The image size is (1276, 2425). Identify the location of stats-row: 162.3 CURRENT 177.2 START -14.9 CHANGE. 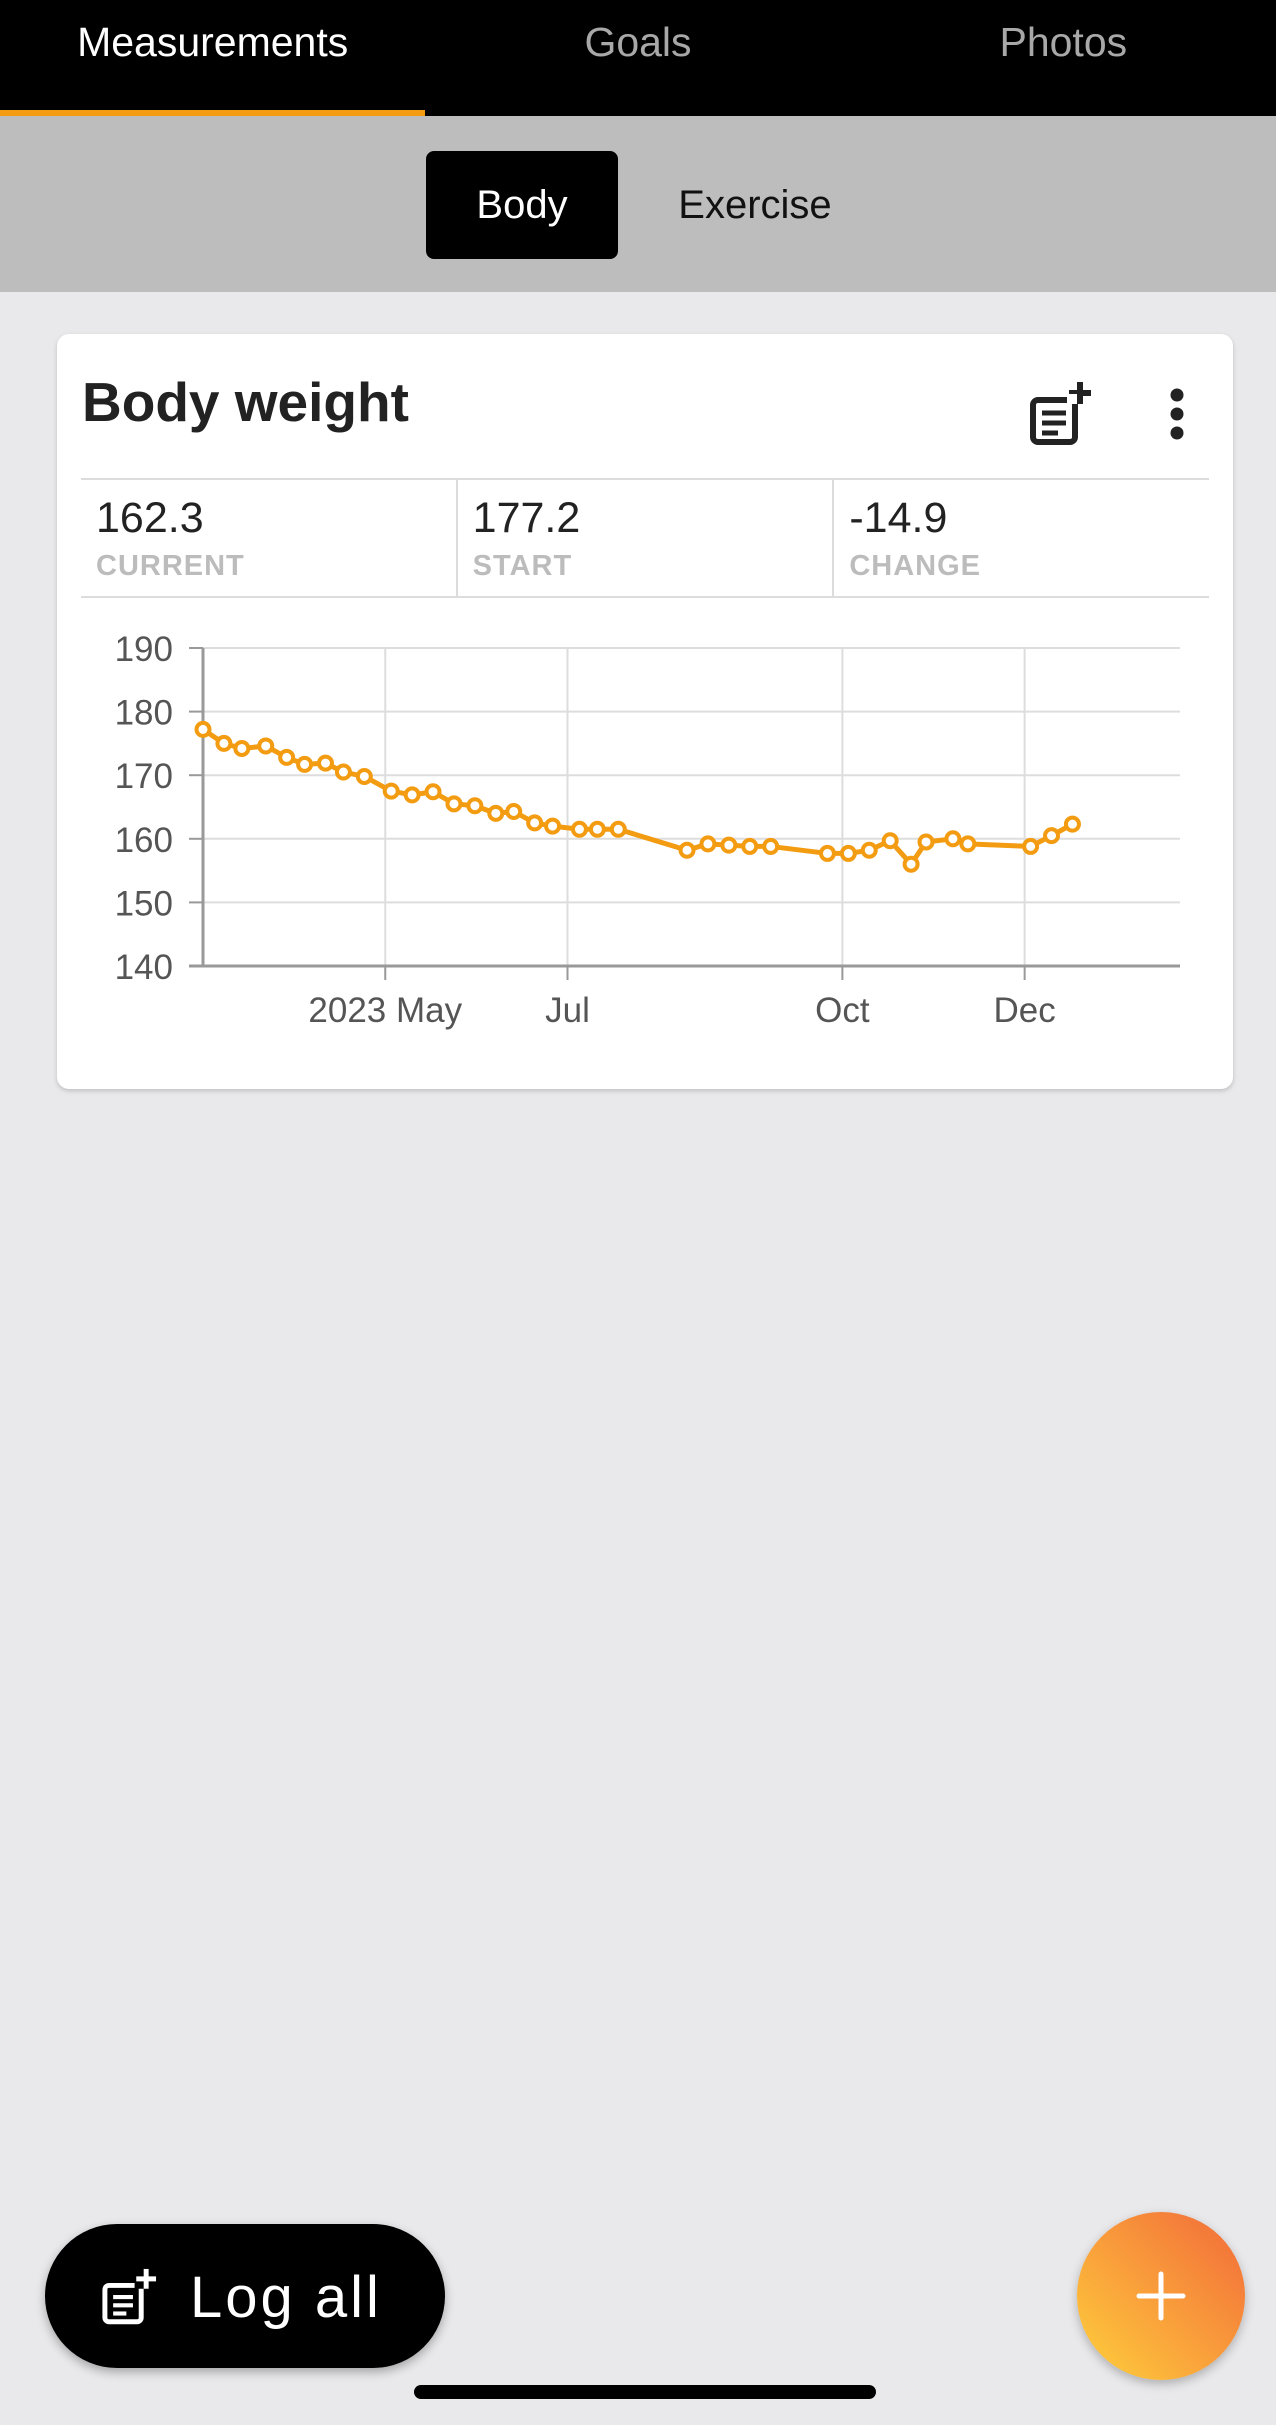
(645, 538).